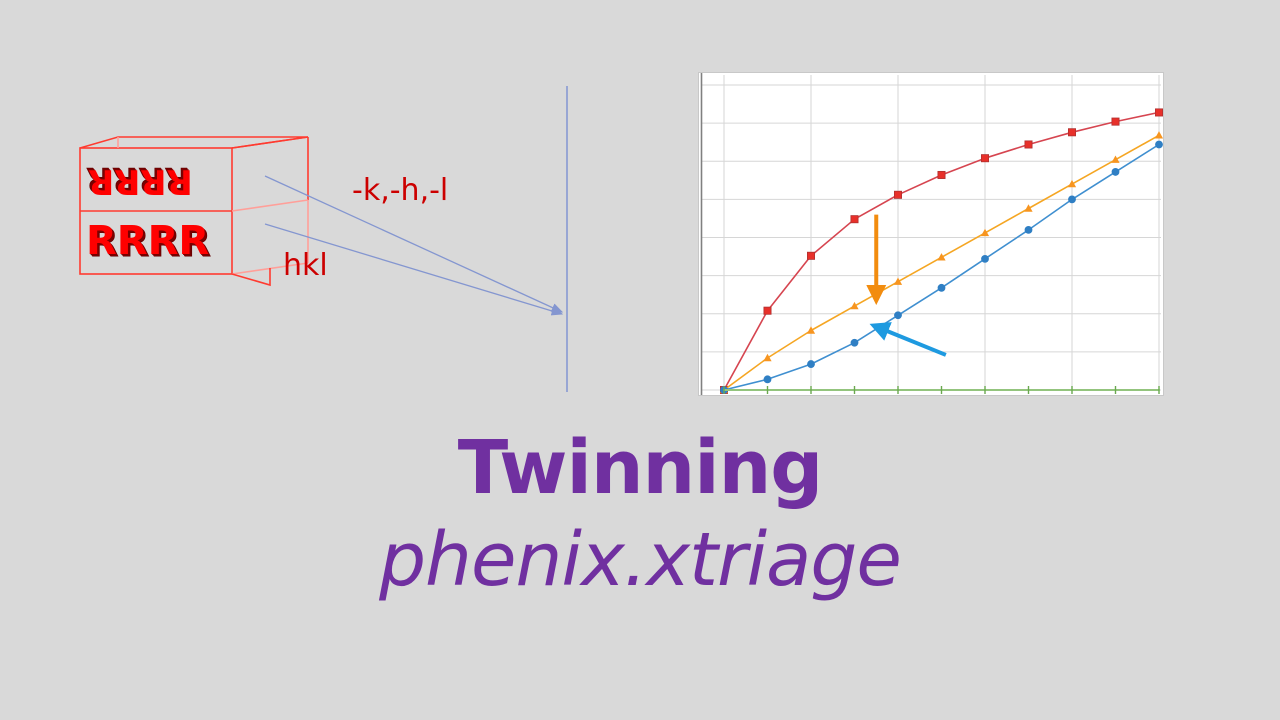 The image size is (1280, 720). I want to click on series-line, so click(941, 251).